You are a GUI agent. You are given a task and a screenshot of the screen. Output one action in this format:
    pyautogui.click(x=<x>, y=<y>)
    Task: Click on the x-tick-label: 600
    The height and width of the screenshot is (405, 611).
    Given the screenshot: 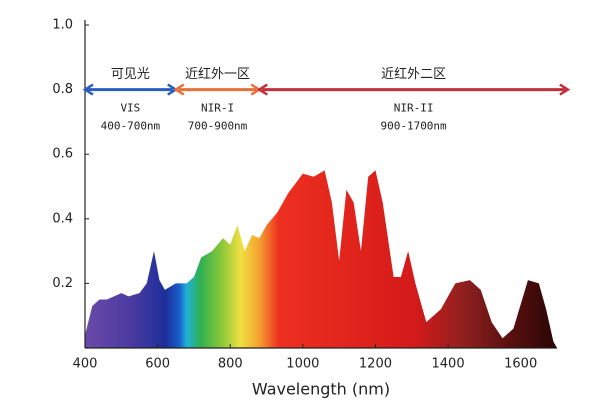 What is the action you would take?
    pyautogui.click(x=157, y=364)
    